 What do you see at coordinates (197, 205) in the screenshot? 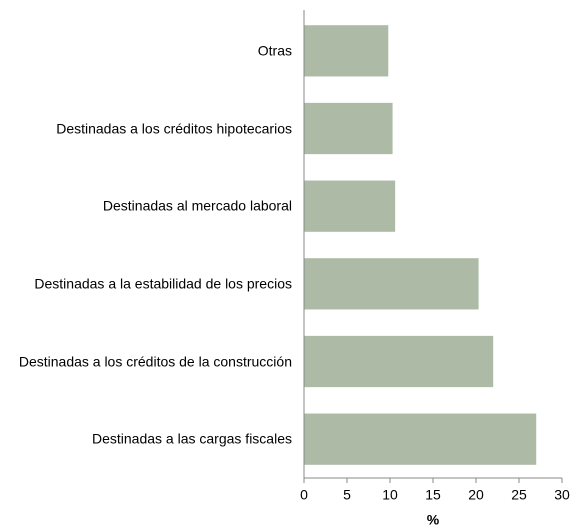
I see `y-tick-label: Destinadas al mercado laboral` at bounding box center [197, 205].